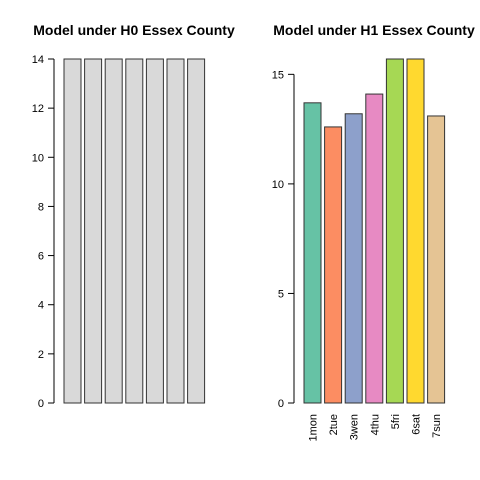 Image resolution: width=480 pixels, height=480 pixels. What do you see at coordinates (417, 424) in the screenshot?
I see `x-tick-label: 6sat` at bounding box center [417, 424].